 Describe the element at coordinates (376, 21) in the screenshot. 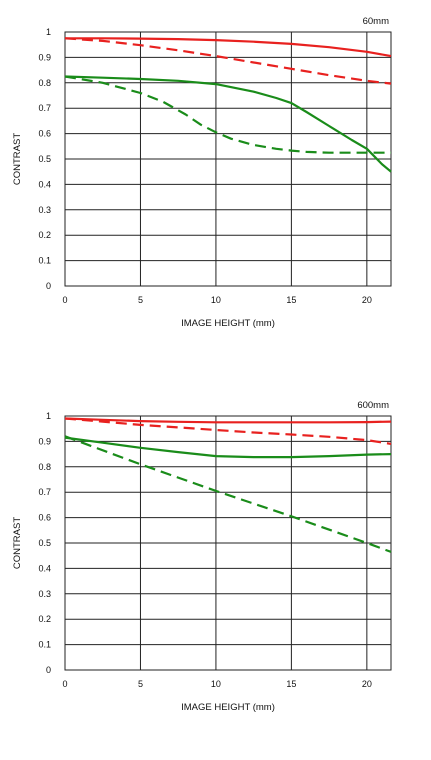

I see `chart-title: 60mm` at that location.